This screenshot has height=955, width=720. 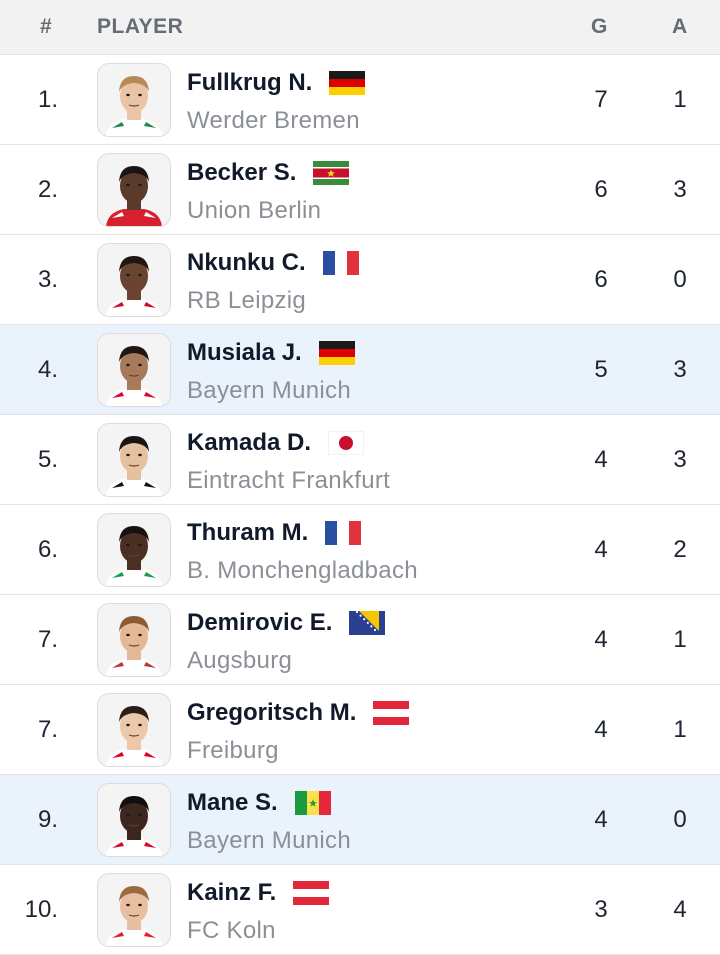 I want to click on player-row: 2. Becker S. Union Berlin 6 3, so click(x=360, y=190).